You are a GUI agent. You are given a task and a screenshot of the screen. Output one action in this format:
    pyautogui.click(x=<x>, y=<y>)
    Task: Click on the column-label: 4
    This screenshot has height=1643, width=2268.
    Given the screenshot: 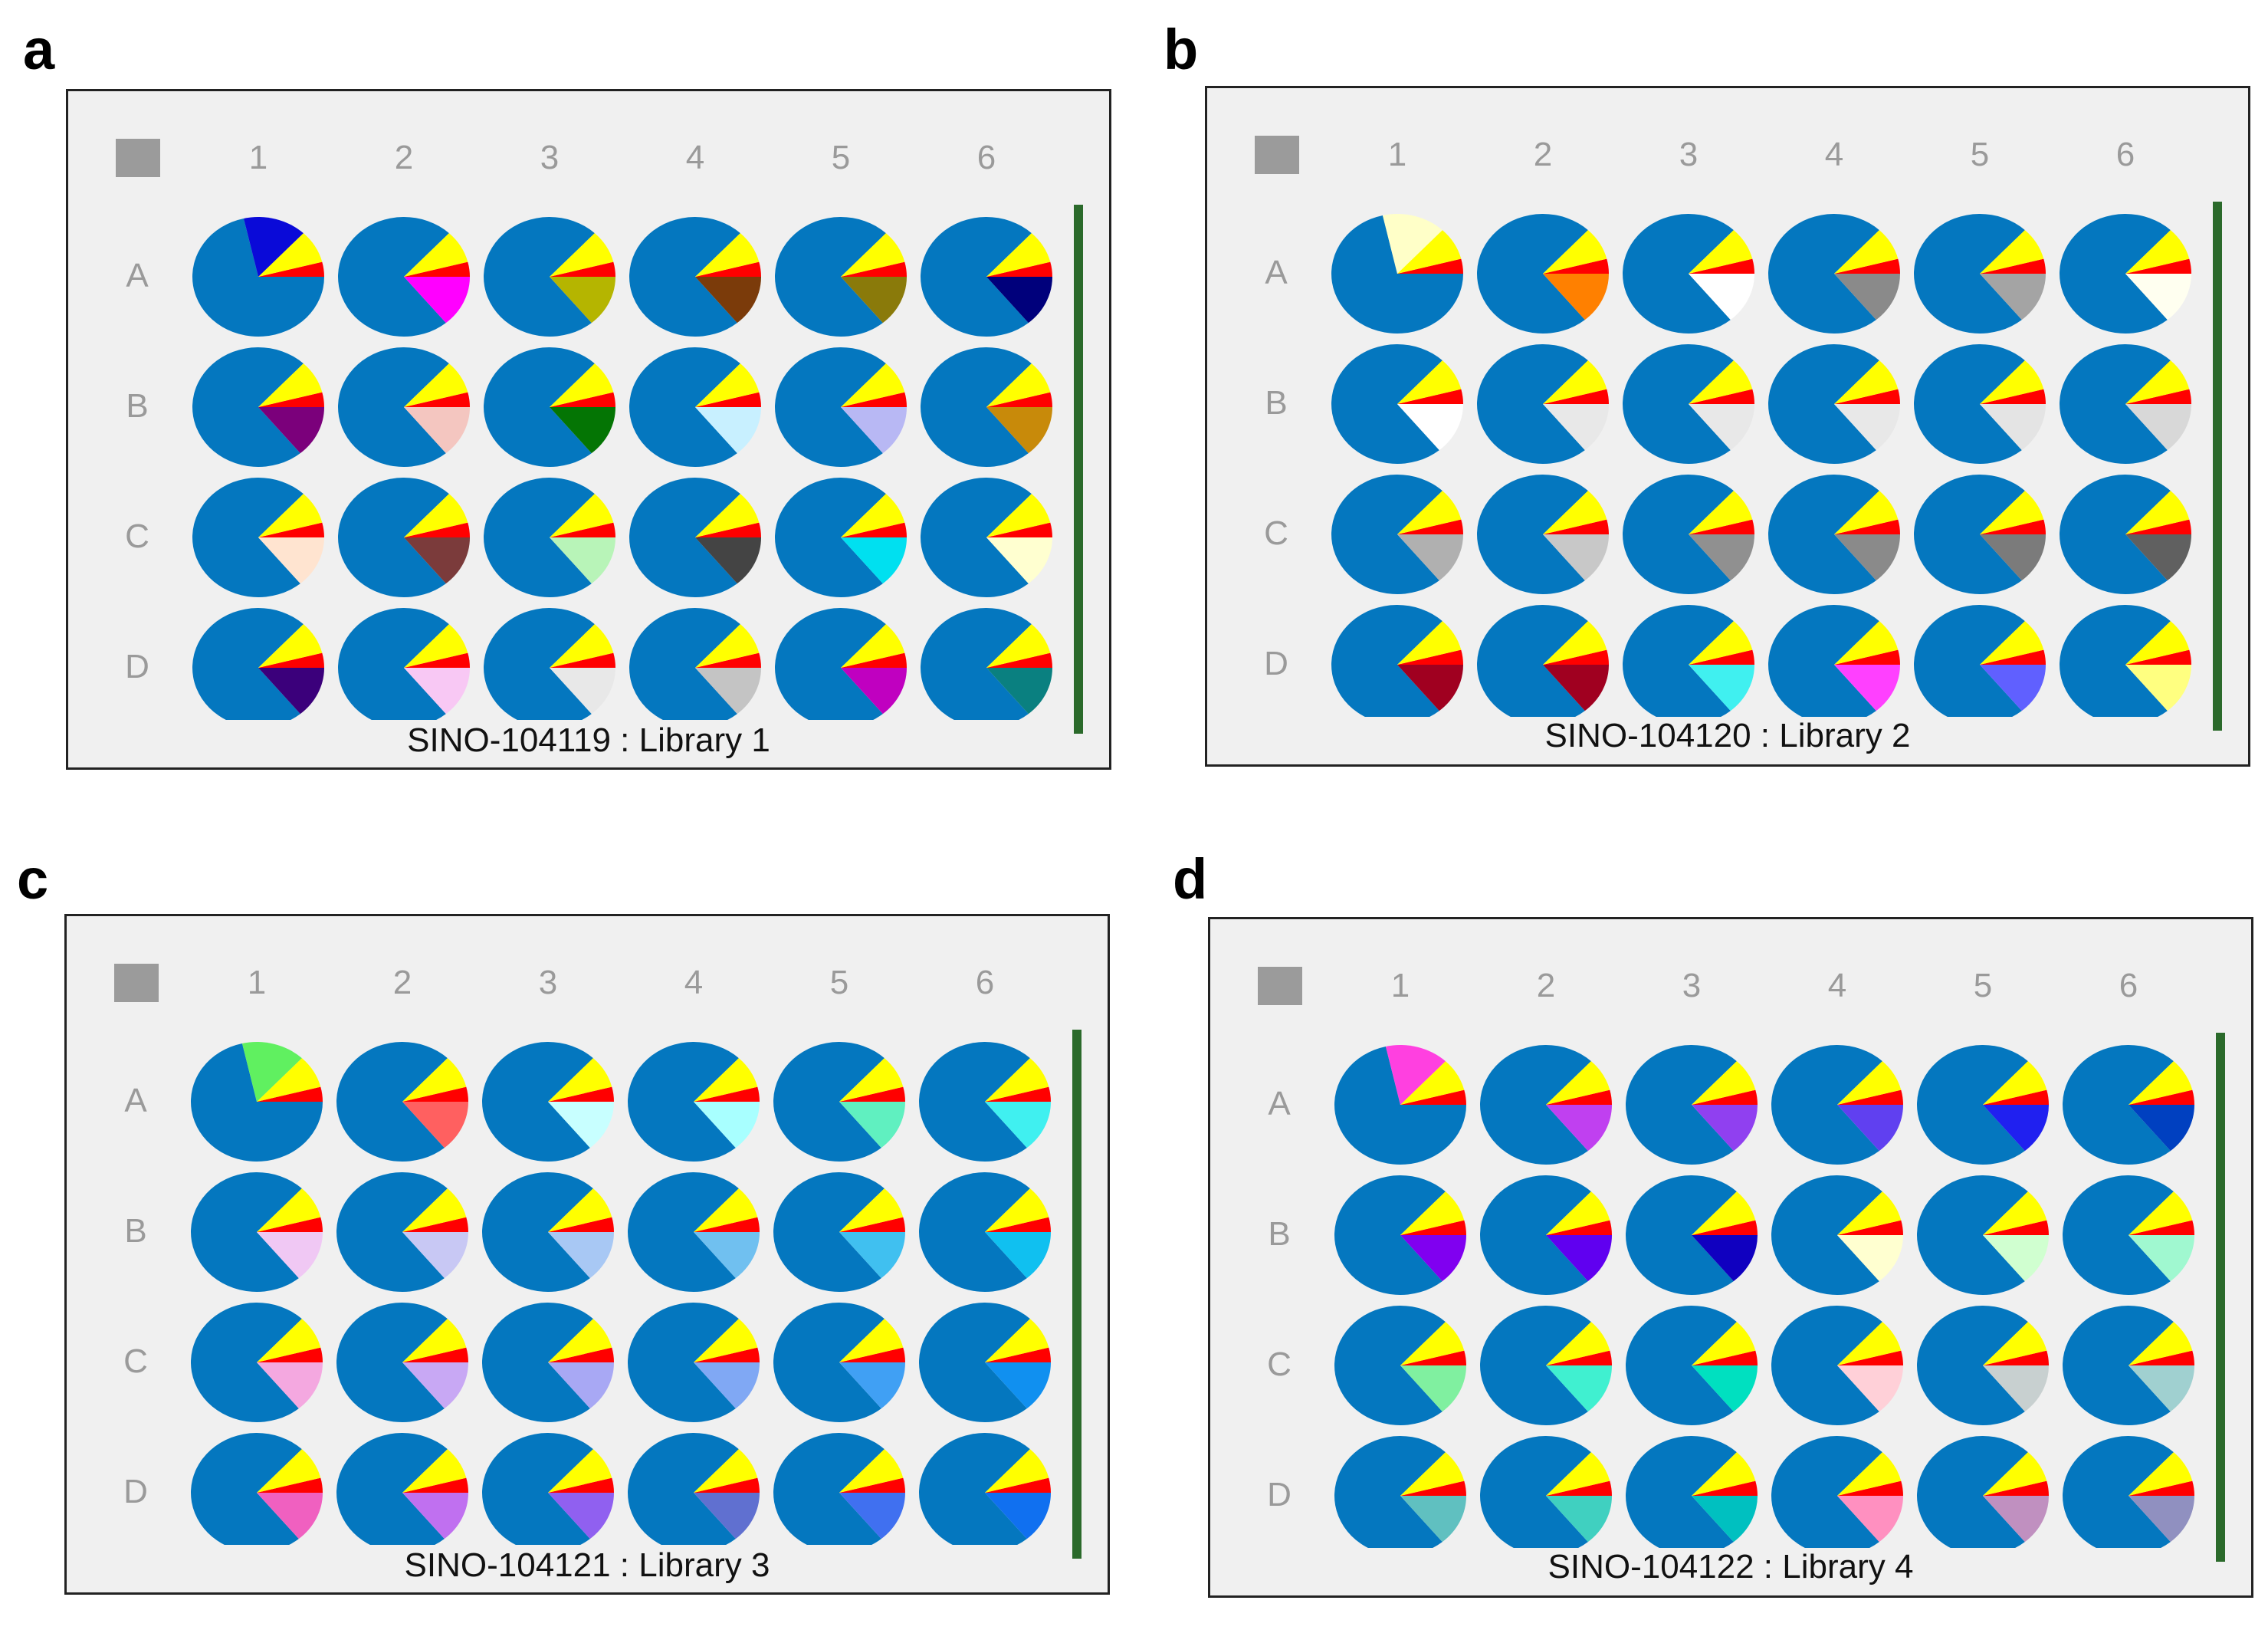 What is the action you would take?
    pyautogui.click(x=695, y=157)
    